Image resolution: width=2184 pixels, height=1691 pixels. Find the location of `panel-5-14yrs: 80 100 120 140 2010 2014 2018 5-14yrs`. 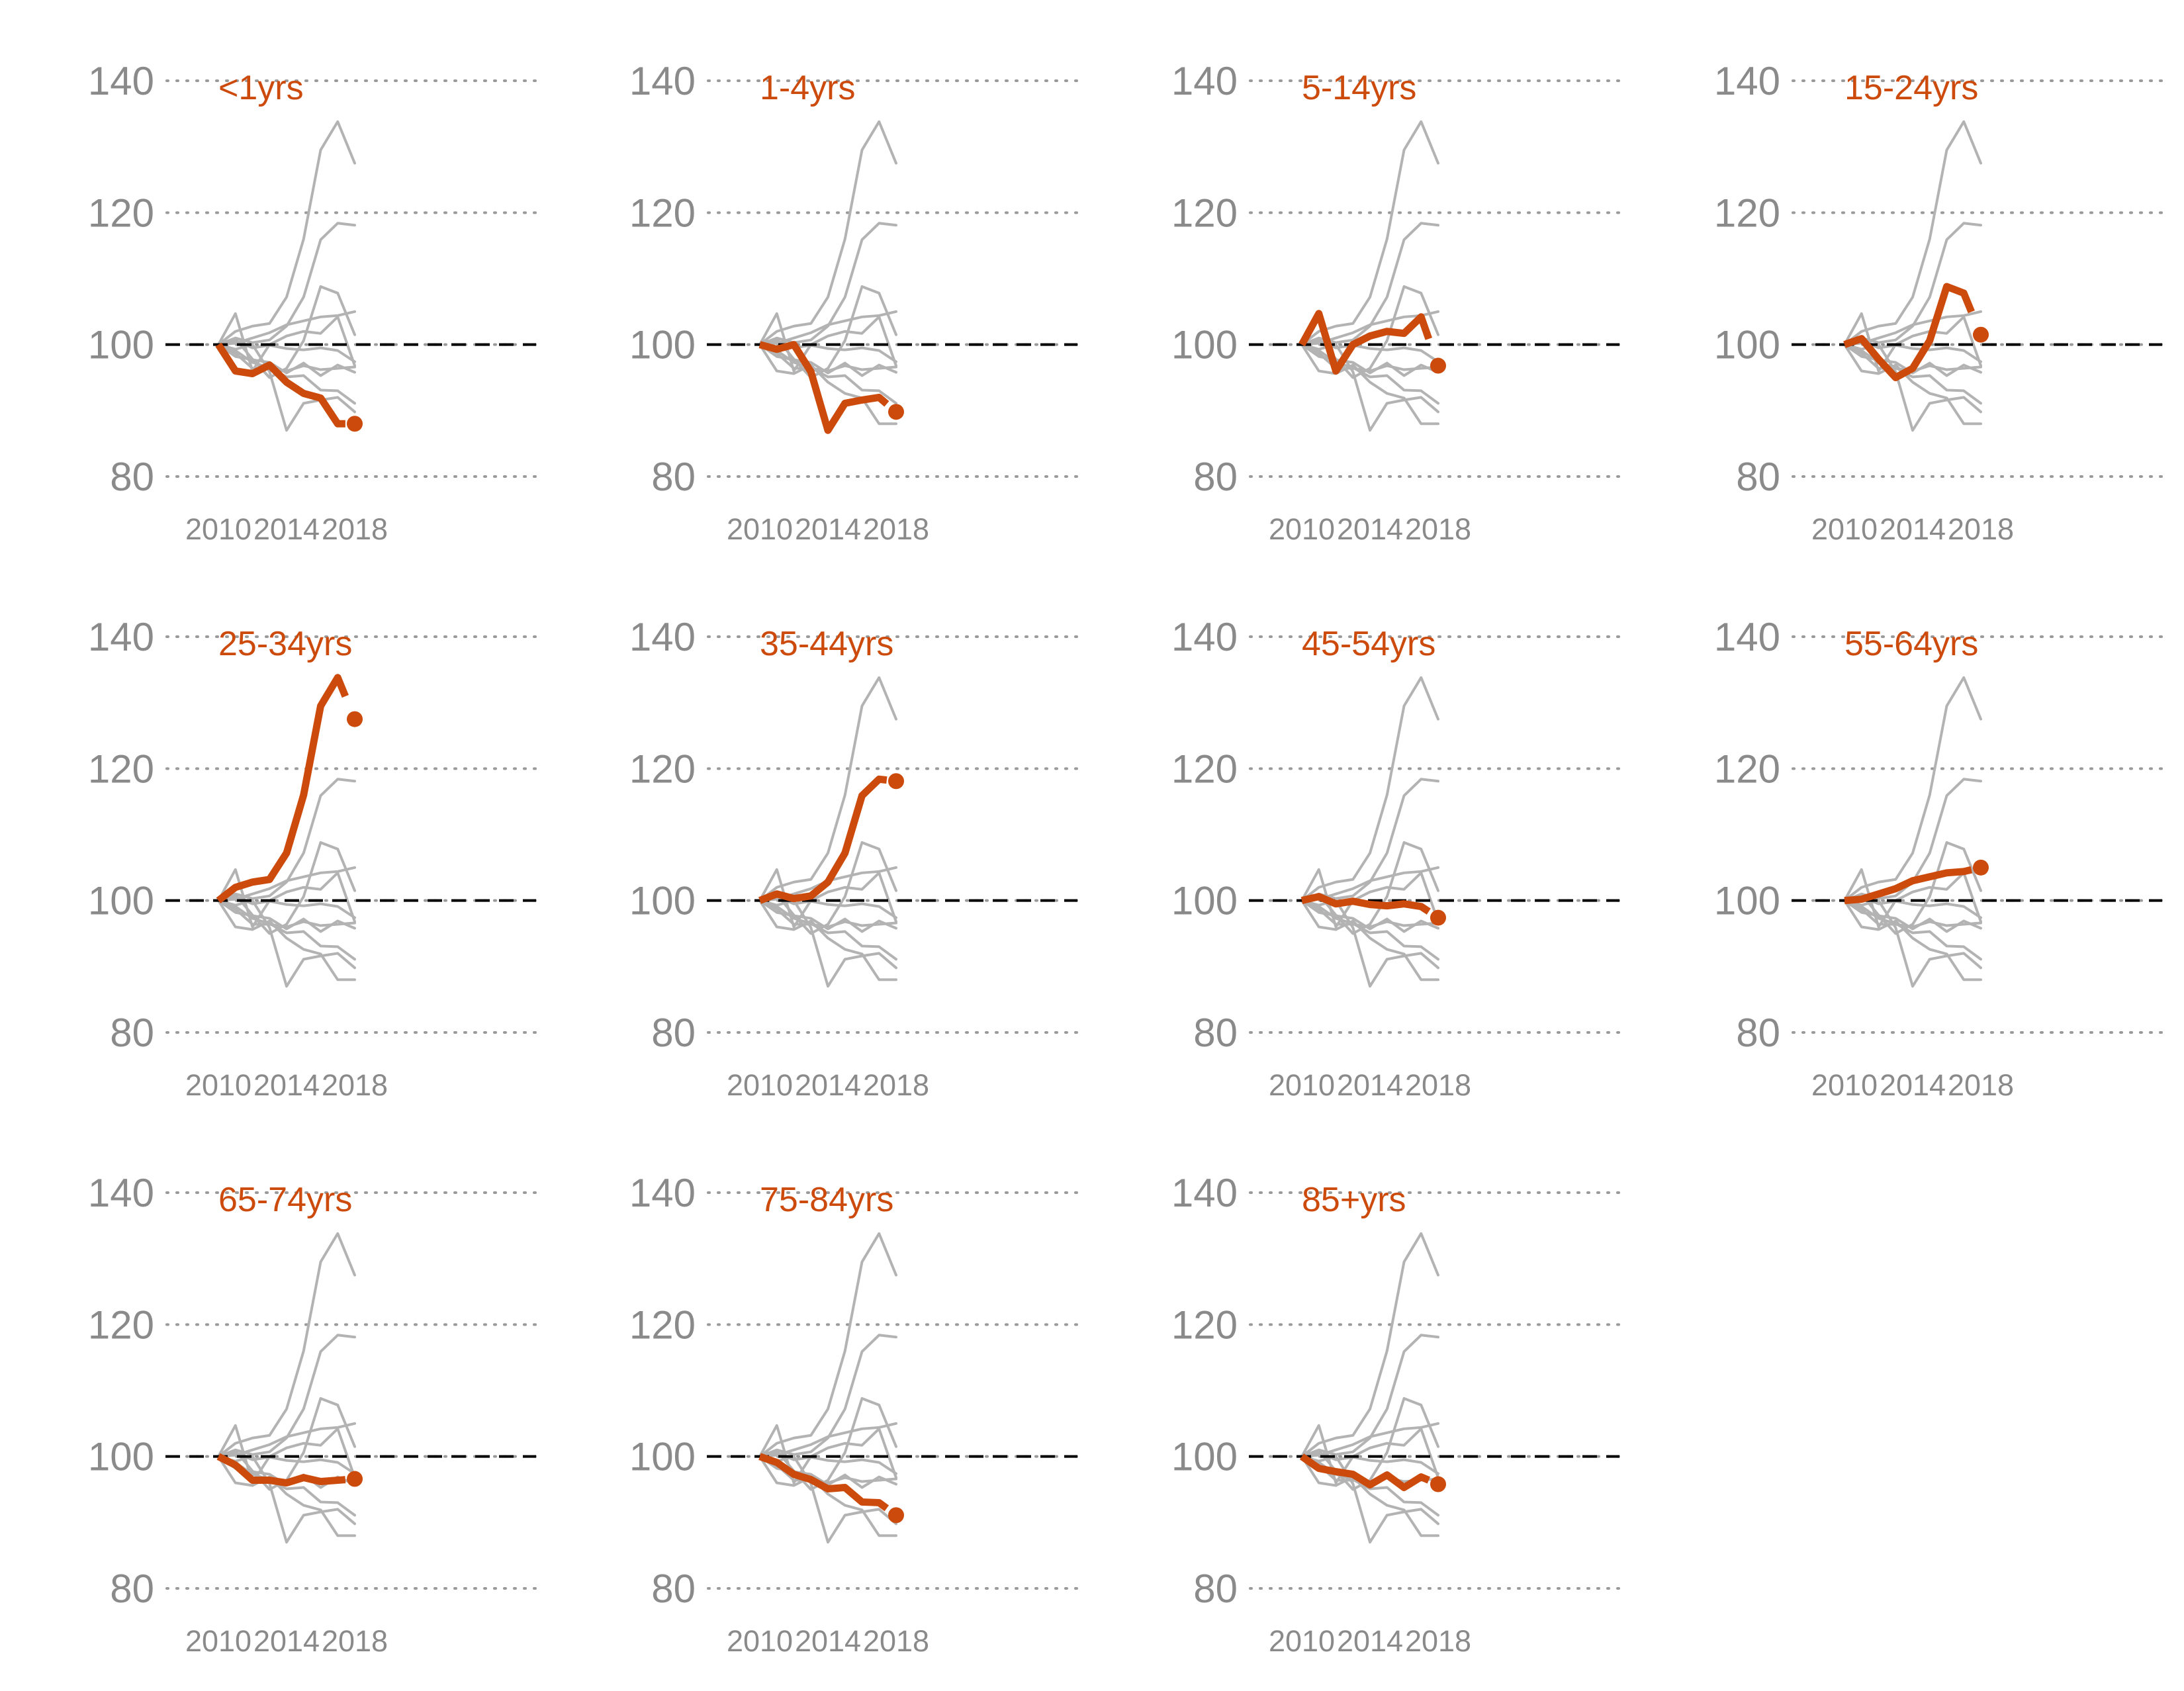

panel-5-14yrs: 80 100 120 140 2010 2014 2018 5-14yrs is located at coordinates (1397, 302).